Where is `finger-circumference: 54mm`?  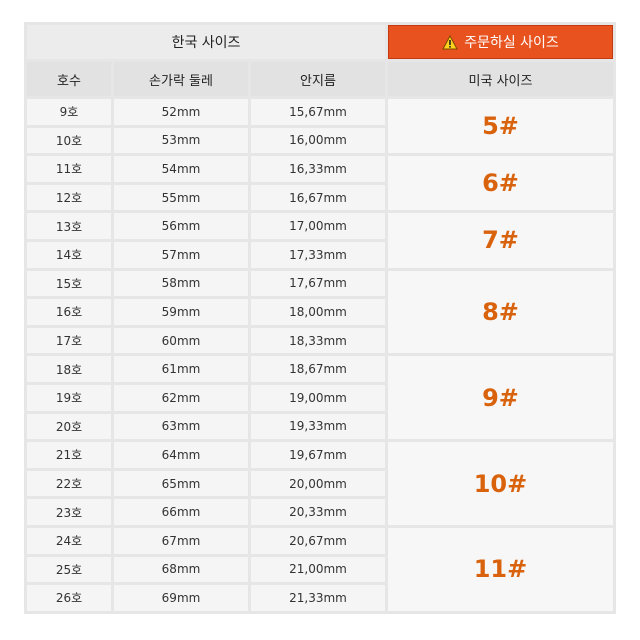 finger-circumference: 54mm is located at coordinates (181, 169).